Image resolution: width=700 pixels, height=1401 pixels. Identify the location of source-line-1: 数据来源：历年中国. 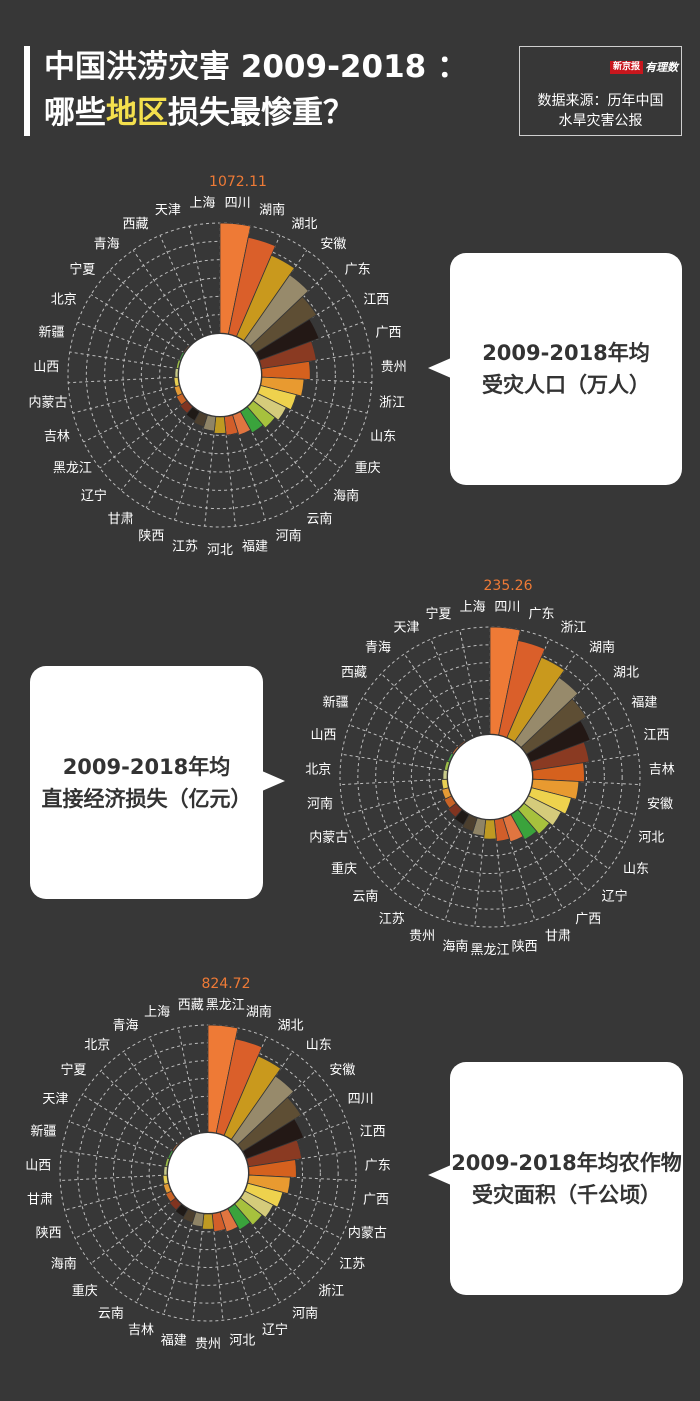
(600, 101).